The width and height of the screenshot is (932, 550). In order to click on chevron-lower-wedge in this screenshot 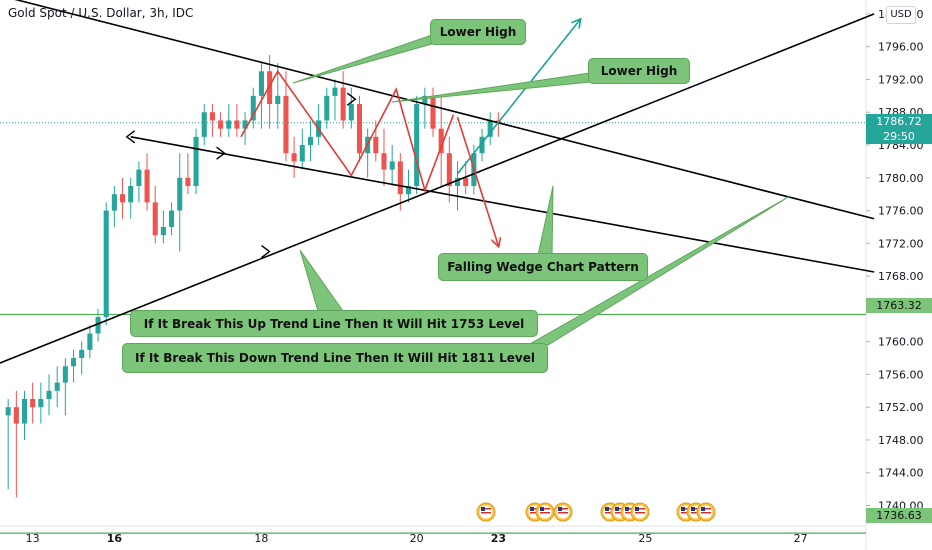, I will do `click(221, 153)`.